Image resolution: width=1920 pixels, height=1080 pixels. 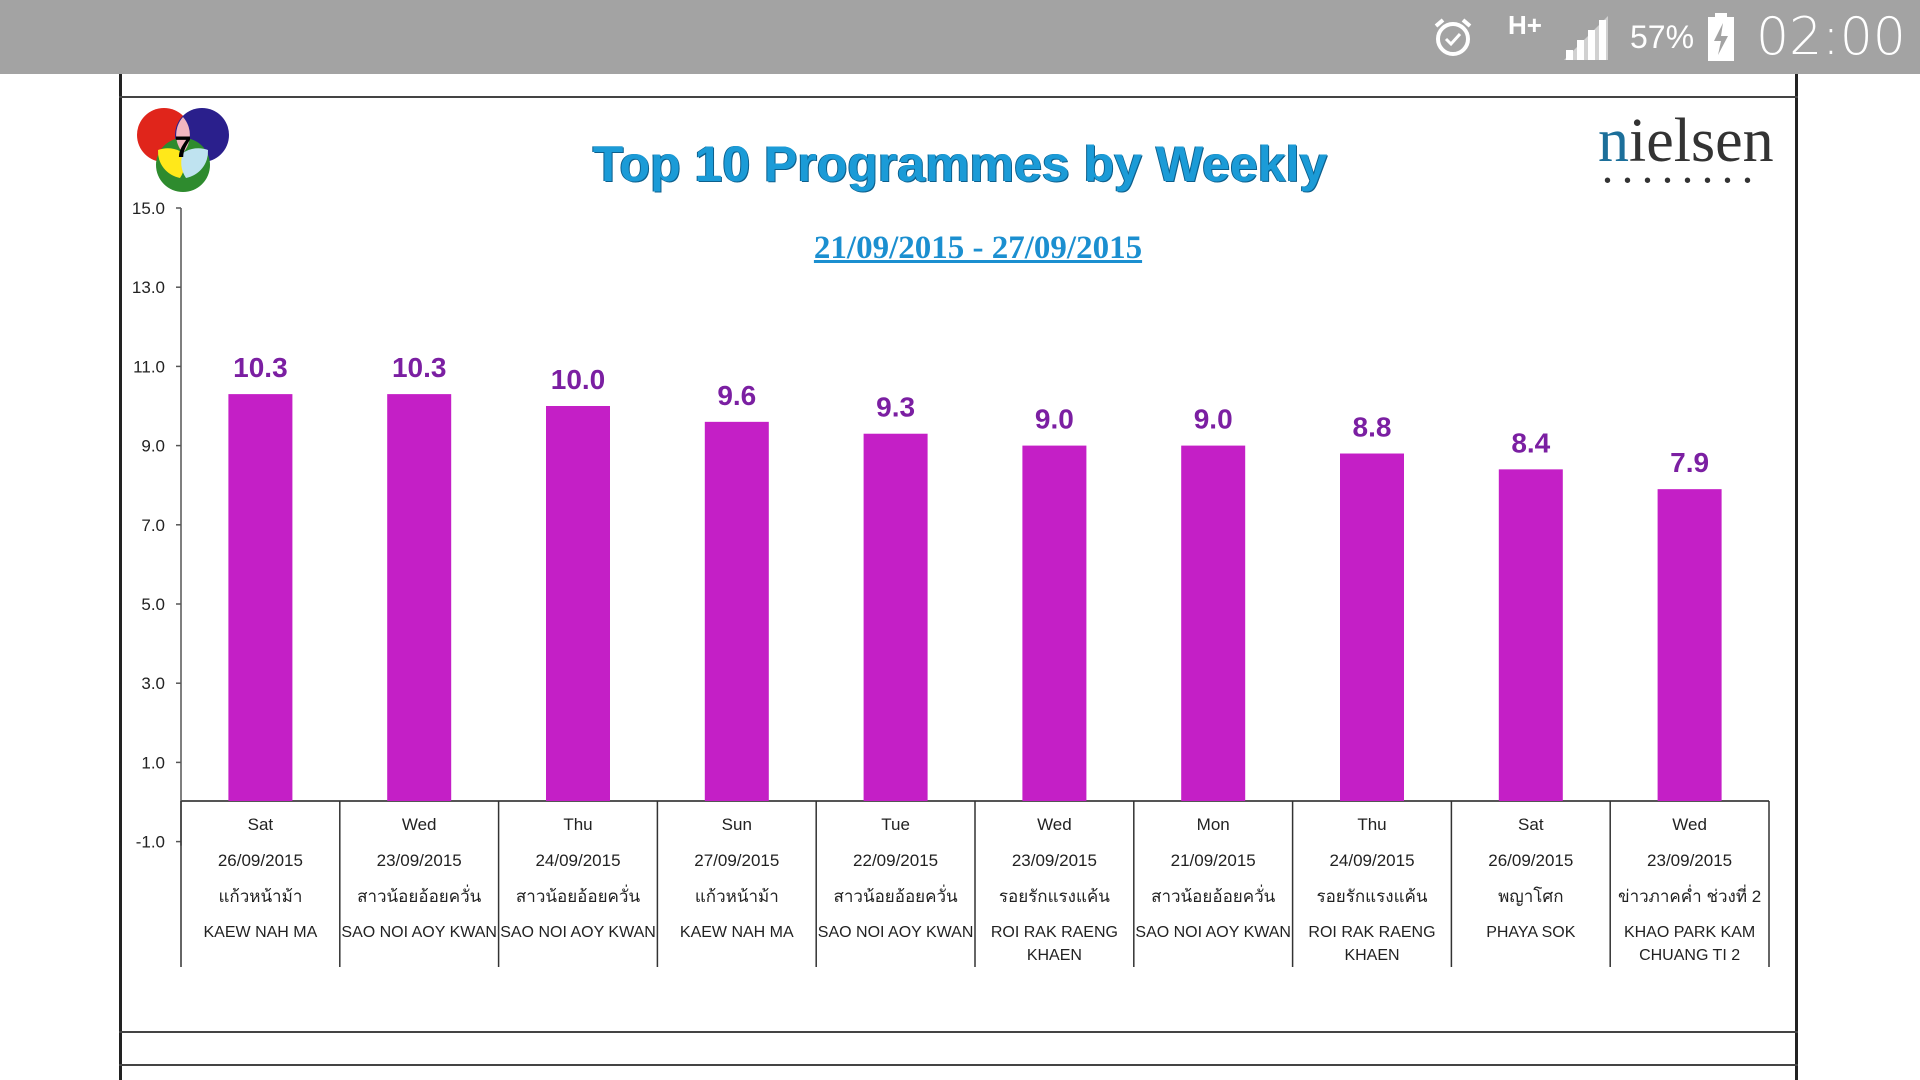 I want to click on battery-charging-icon, so click(x=1721, y=37).